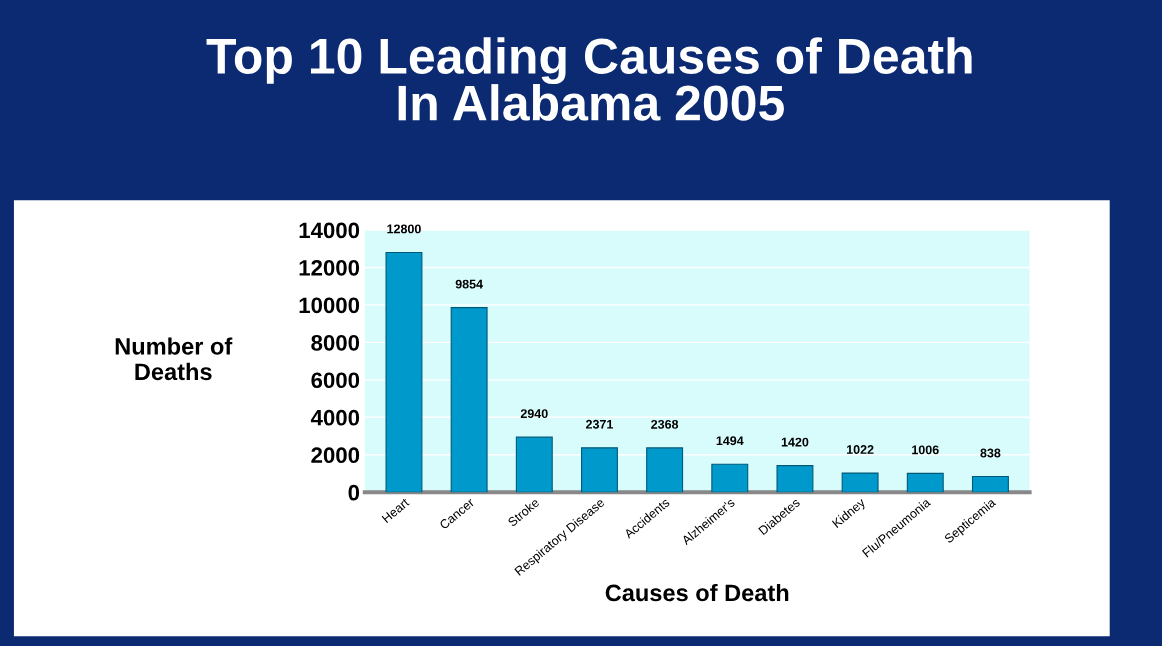 The image size is (1162, 646). I want to click on y-axis-title: Number of Deaths, so click(174, 359).